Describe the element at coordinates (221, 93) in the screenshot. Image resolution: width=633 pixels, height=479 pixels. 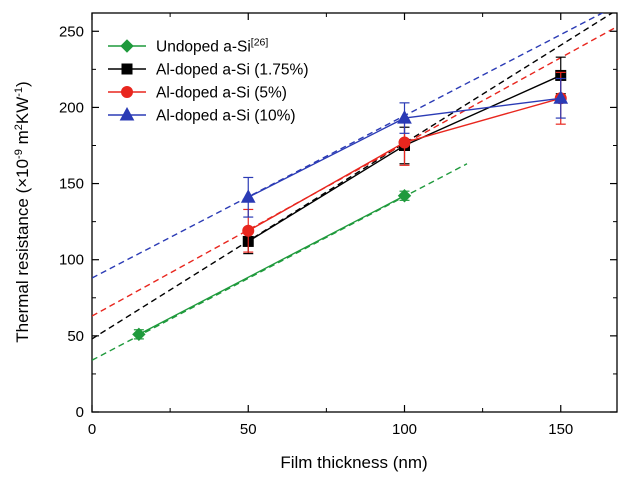
I see `legend-label: Al-doped a-Si (5%)` at that location.